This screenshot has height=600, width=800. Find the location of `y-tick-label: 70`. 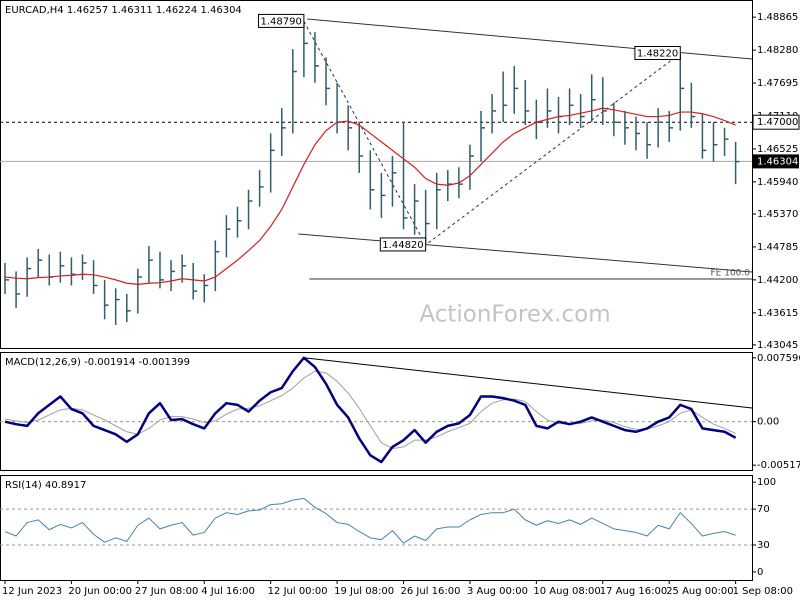

y-tick-label: 70 is located at coordinates (763, 509).